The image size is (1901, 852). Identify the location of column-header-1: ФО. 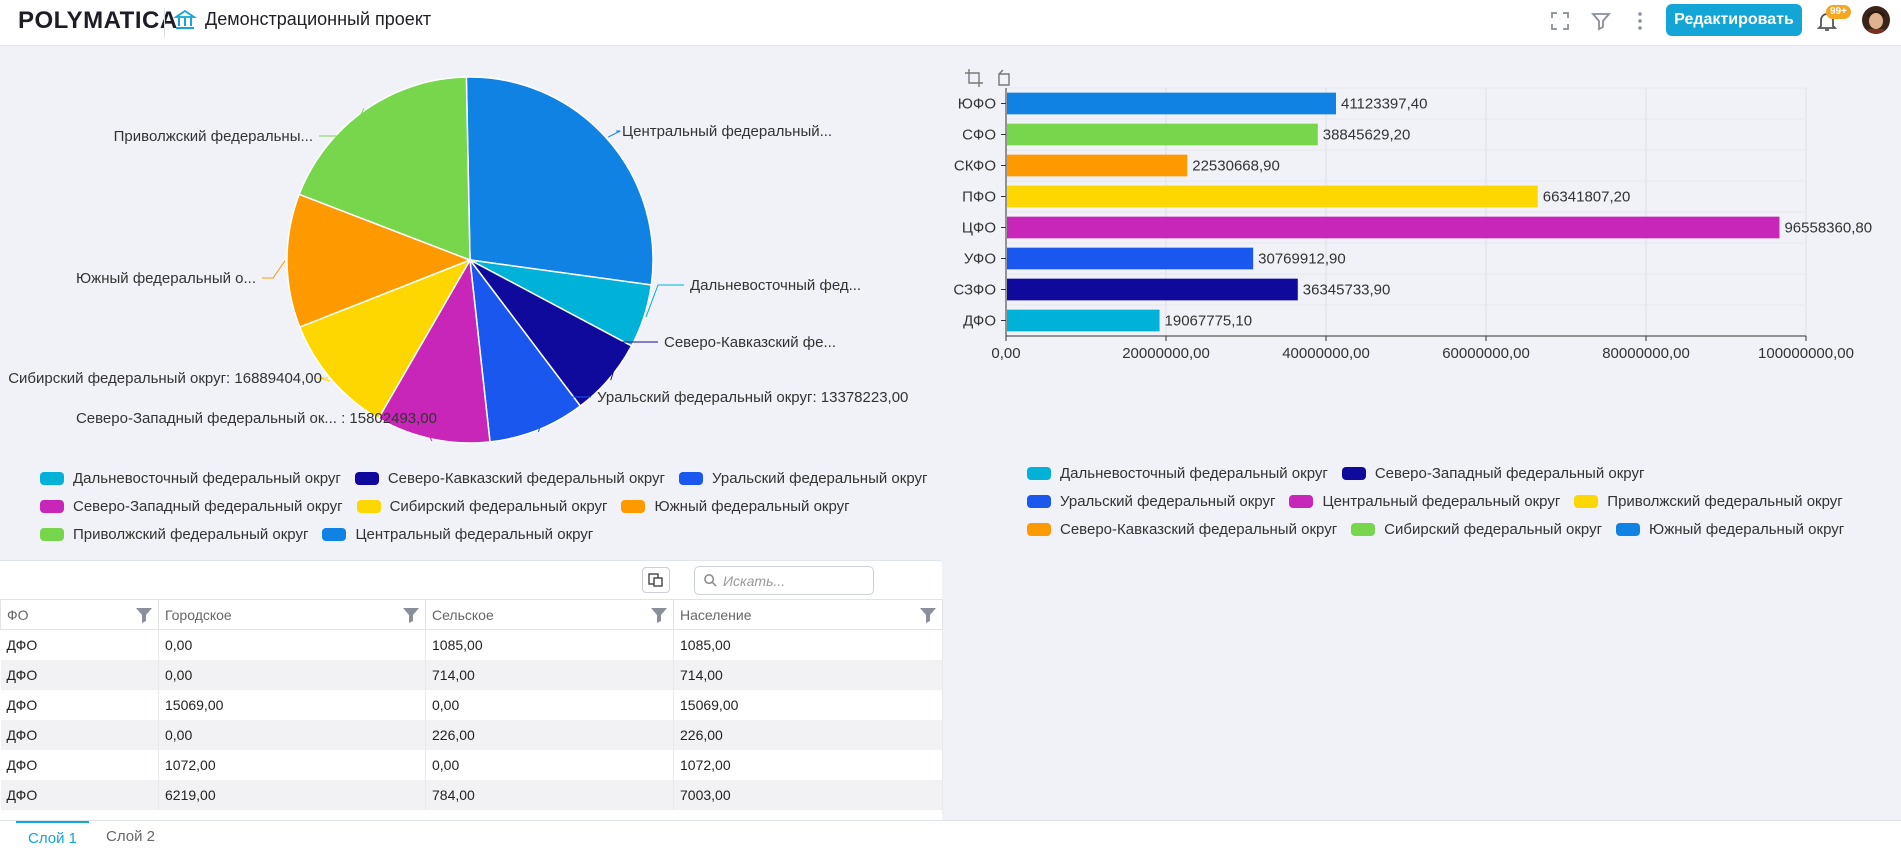
(79, 614).